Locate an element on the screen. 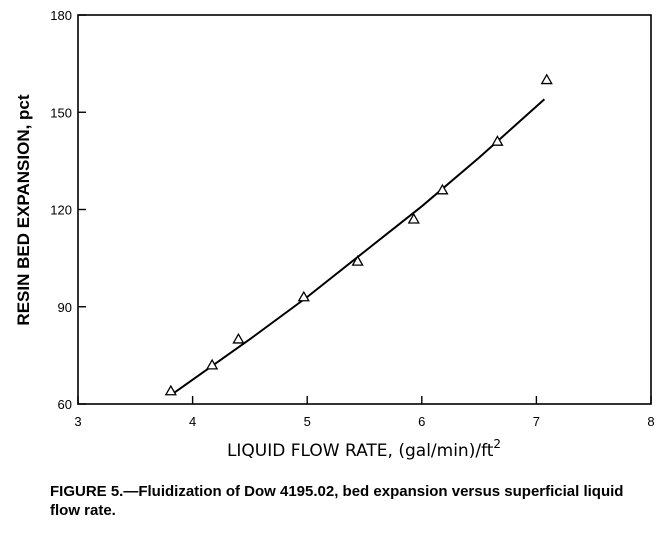  x-tick-label: 8 is located at coordinates (650, 421).